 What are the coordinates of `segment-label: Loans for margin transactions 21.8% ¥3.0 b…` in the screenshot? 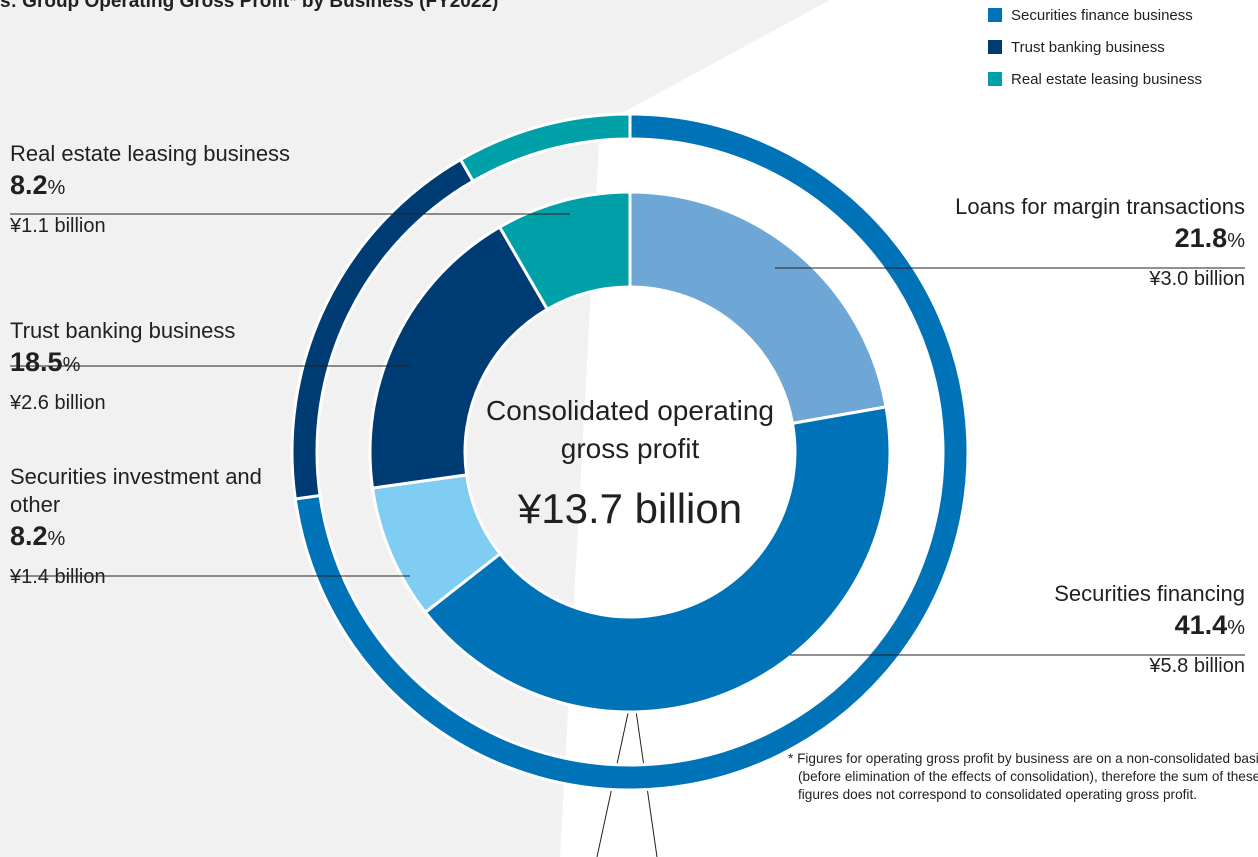 It's located at (1100, 243).